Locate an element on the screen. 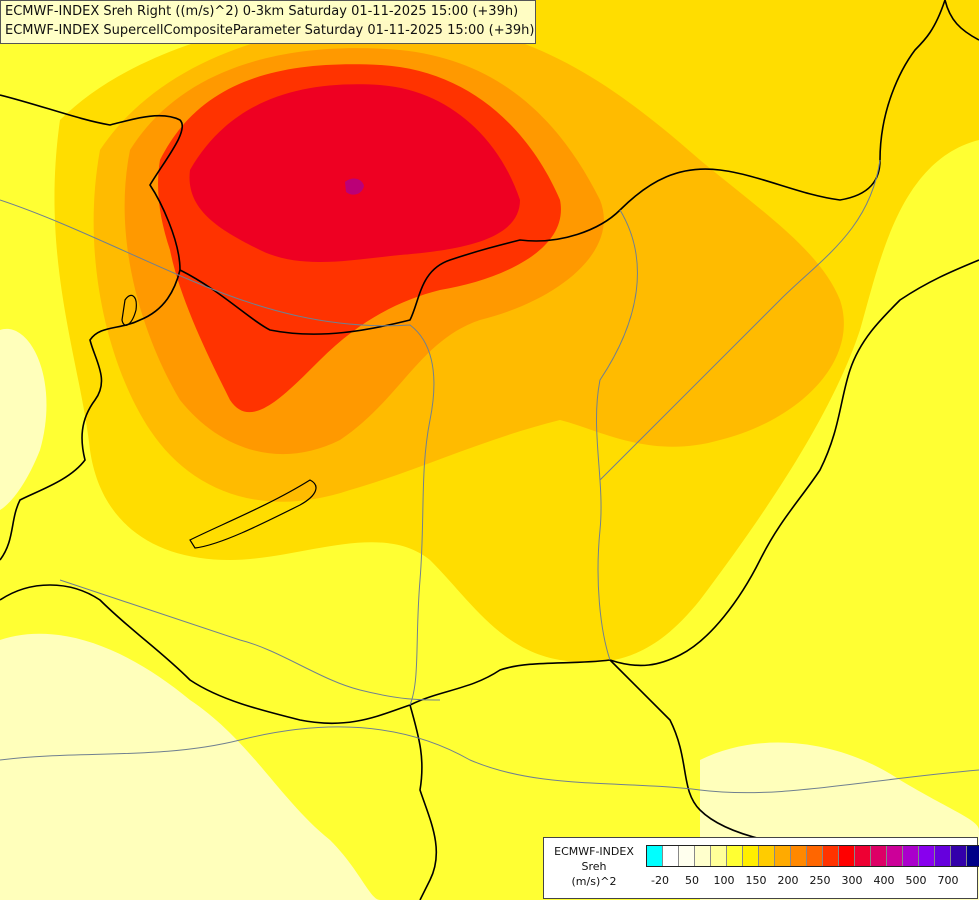 This screenshot has width=979, height=900. legend-tick-label: -20 is located at coordinates (660, 880).